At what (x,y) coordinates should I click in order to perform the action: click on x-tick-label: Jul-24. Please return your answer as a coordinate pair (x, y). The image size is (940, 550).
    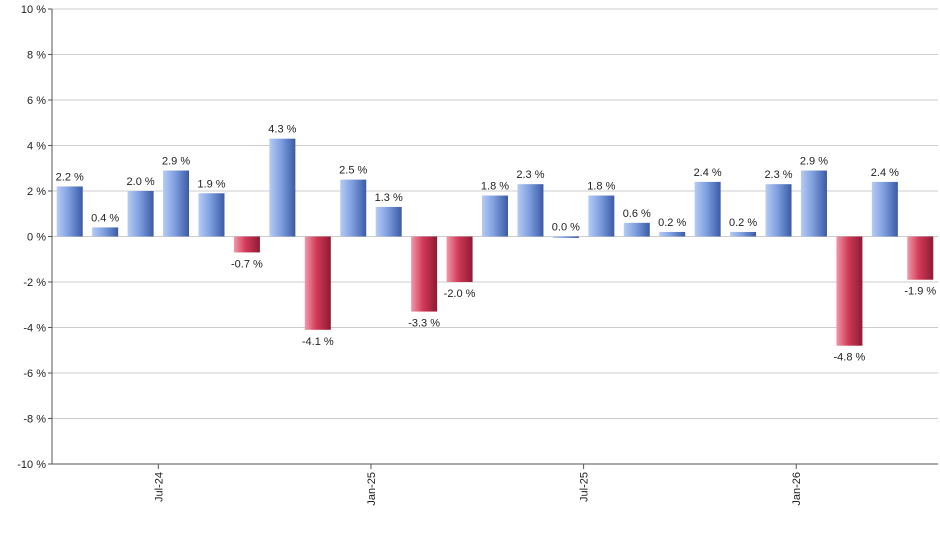
    Looking at the image, I should click on (159, 487).